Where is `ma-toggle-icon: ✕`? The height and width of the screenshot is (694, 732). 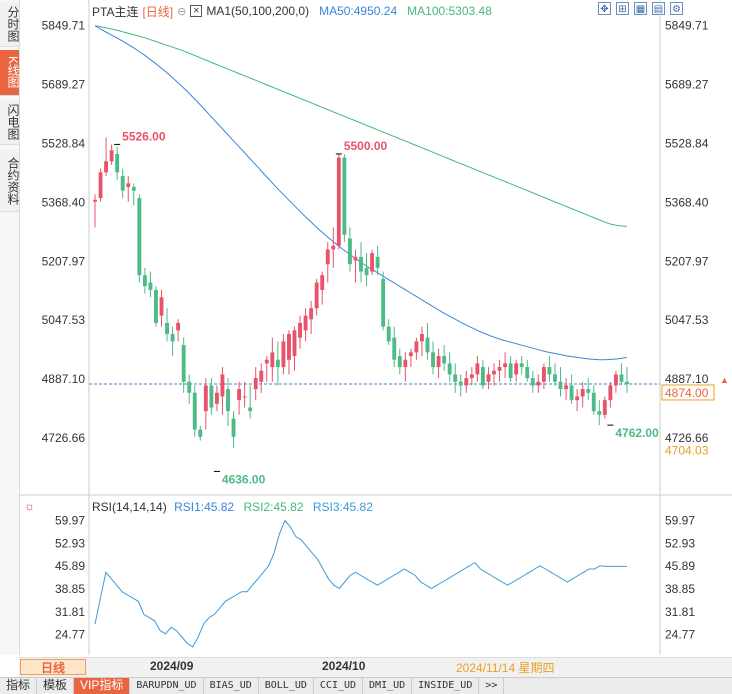
ma-toggle-icon: ✕ is located at coordinates (196, 11).